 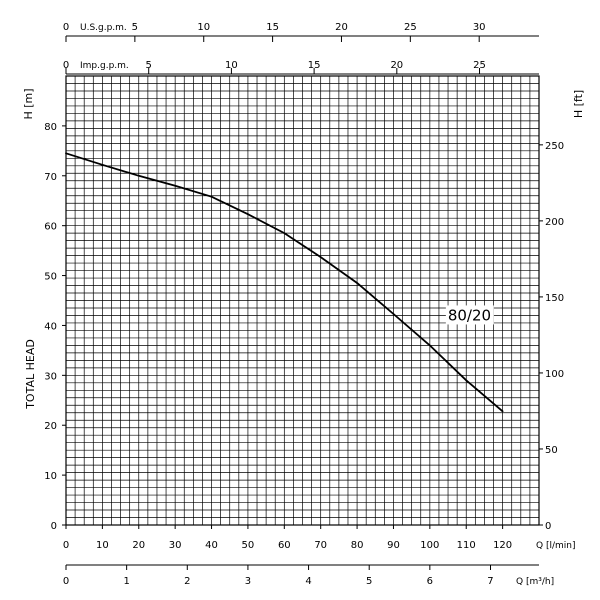 I want to click on series-label-background, so click(x=469, y=315).